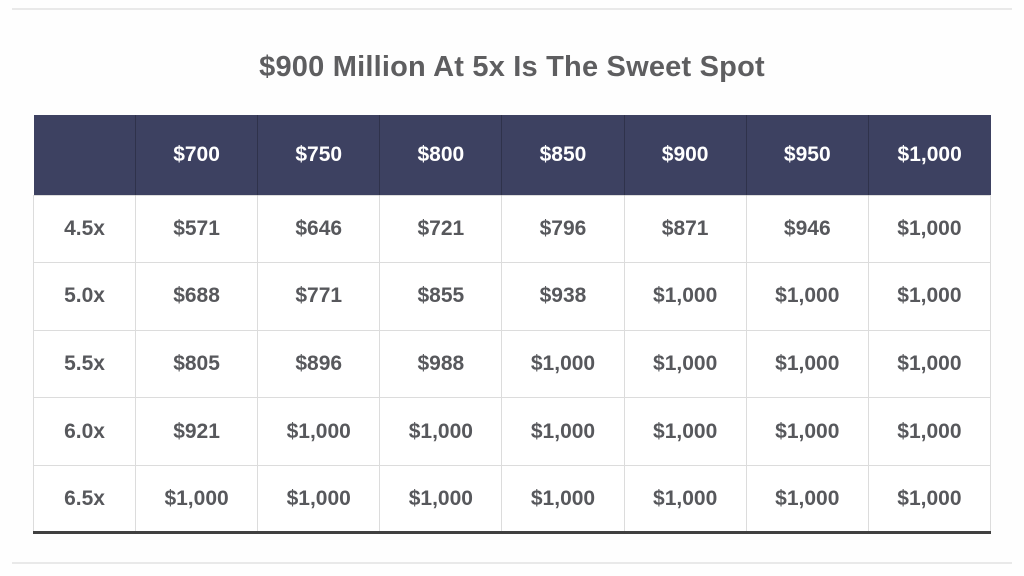 Image resolution: width=1024 pixels, height=576 pixels. What do you see at coordinates (196, 364) in the screenshot?
I see `table-cell: $805` at bounding box center [196, 364].